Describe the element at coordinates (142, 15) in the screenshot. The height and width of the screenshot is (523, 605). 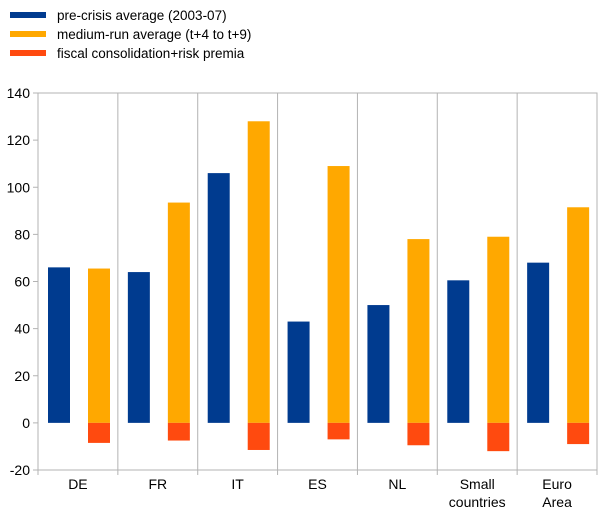
I see `legend-label: pre-crisis average (2003-07)` at that location.